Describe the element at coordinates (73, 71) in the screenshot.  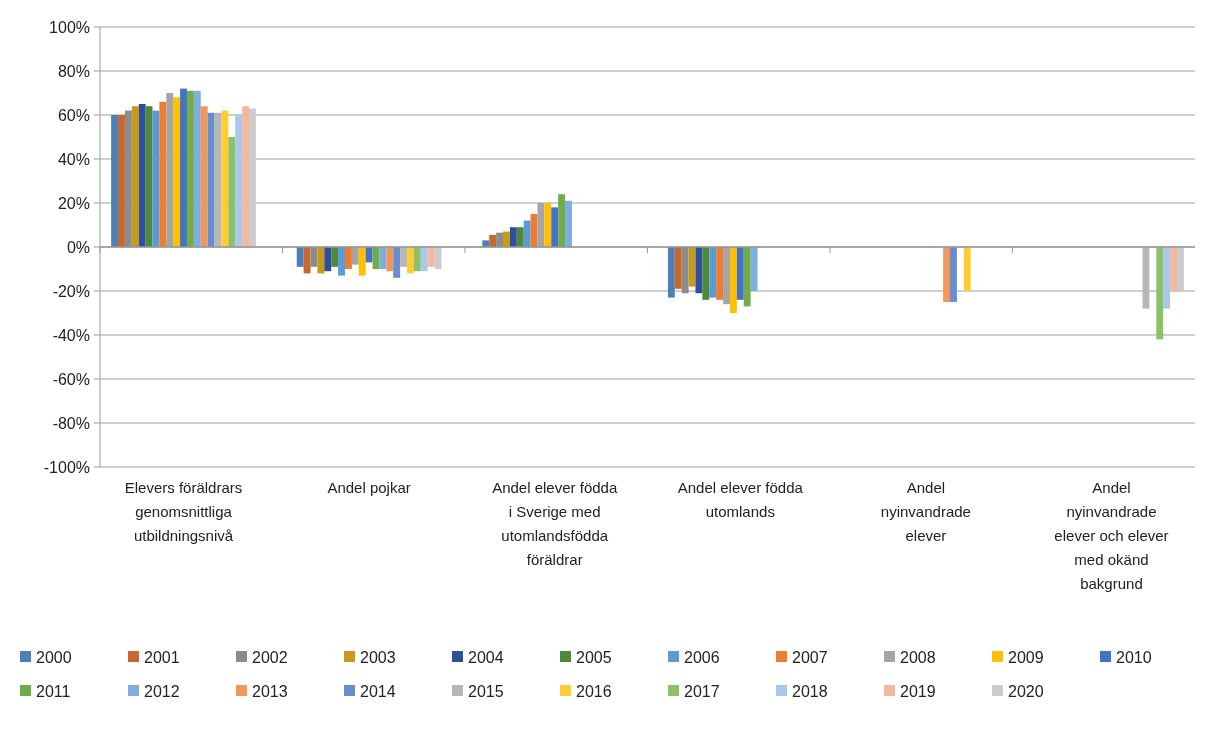
I see `y-tick-label: 80%` at that location.